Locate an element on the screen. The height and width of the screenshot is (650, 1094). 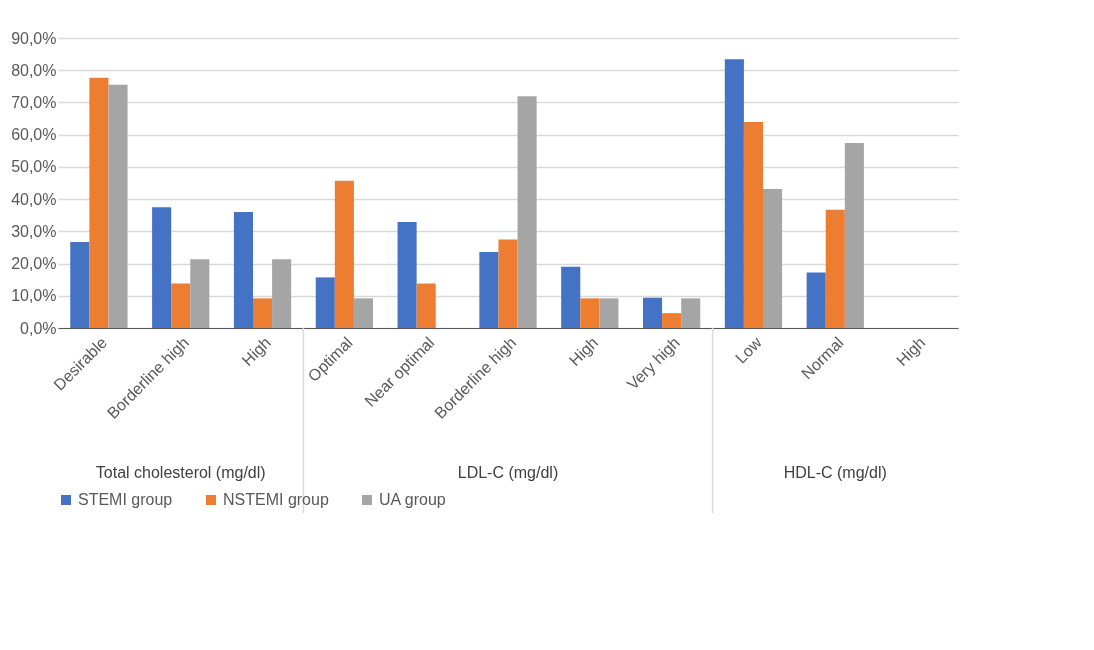
x-tick-label: Low is located at coordinates (748, 350).